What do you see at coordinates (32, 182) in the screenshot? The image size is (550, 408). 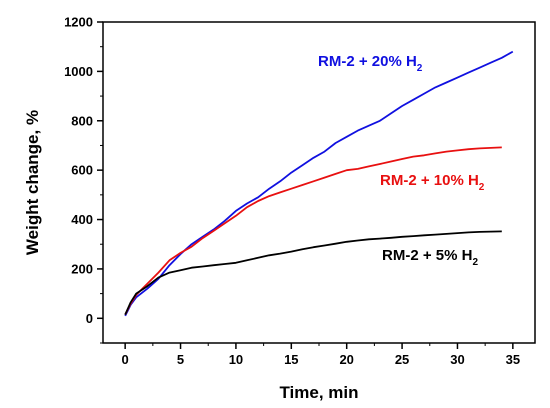 I see `y-axis-title: Weight change, %` at bounding box center [32, 182].